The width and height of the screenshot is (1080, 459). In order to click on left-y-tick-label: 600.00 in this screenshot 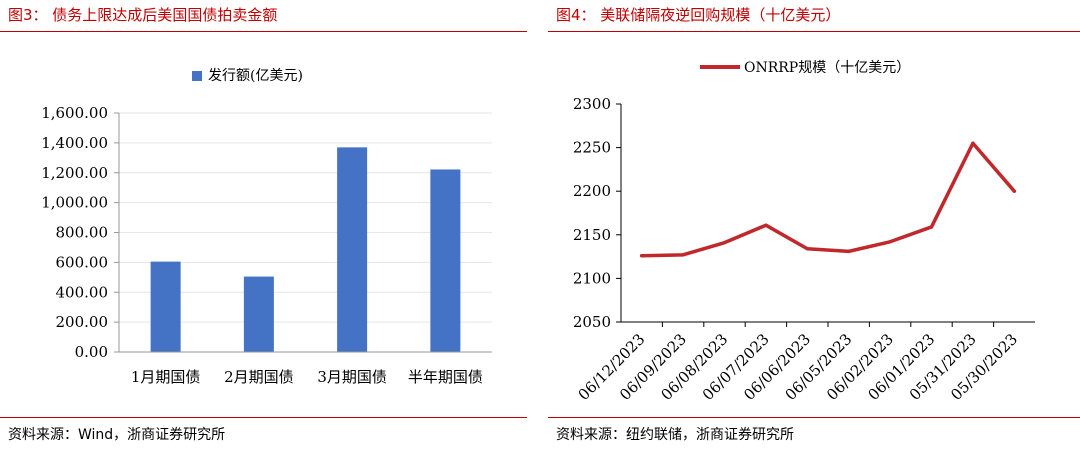, I will do `click(82, 262)`.